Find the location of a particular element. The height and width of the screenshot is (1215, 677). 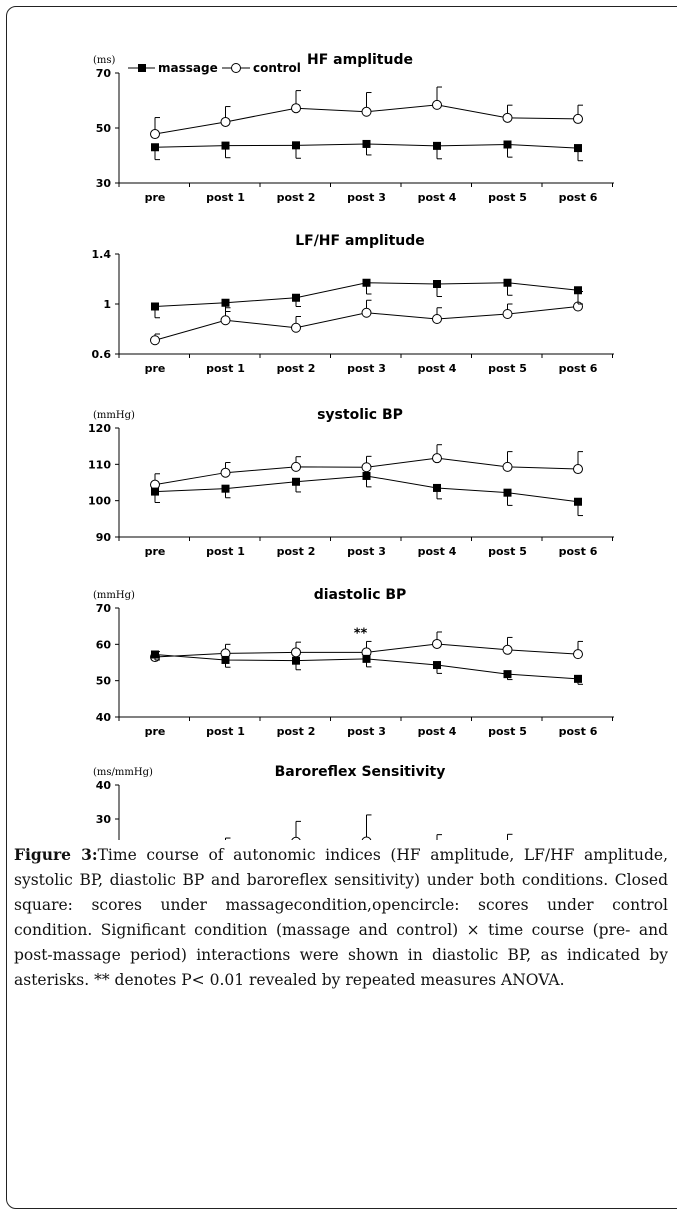

y-tick-label: 100 is located at coordinates (99, 501).